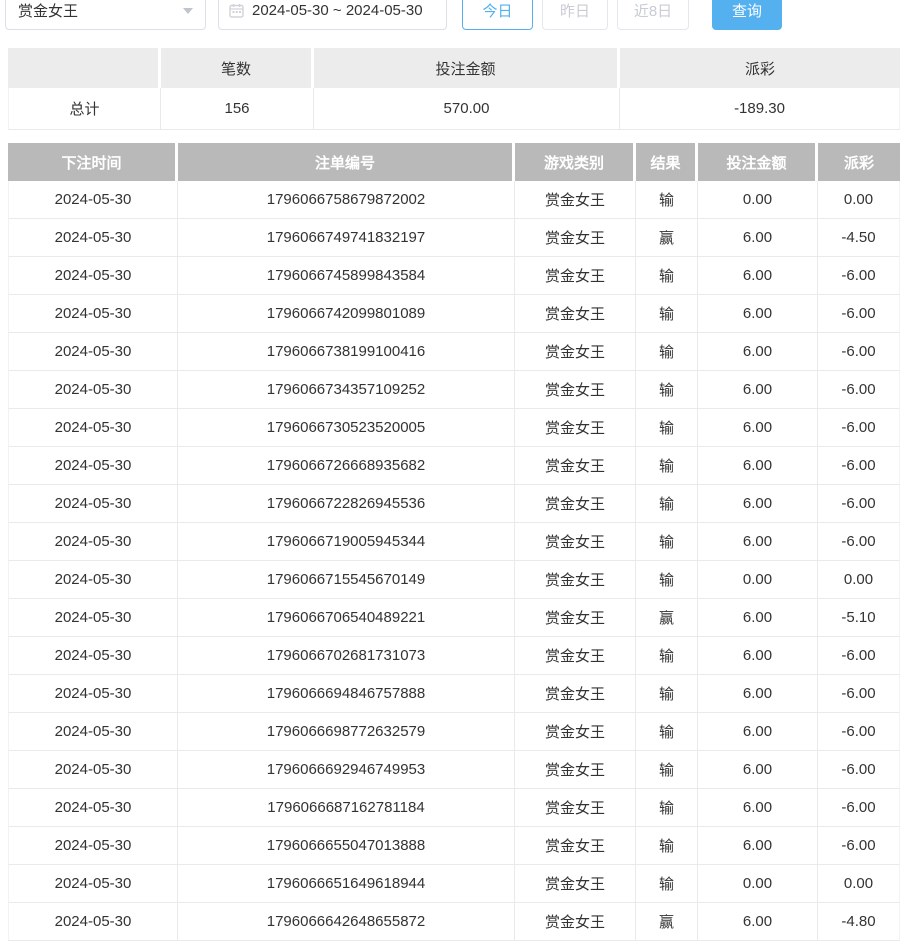  I want to click on bet-id-cell: 1796066687162781184, so click(346, 808).